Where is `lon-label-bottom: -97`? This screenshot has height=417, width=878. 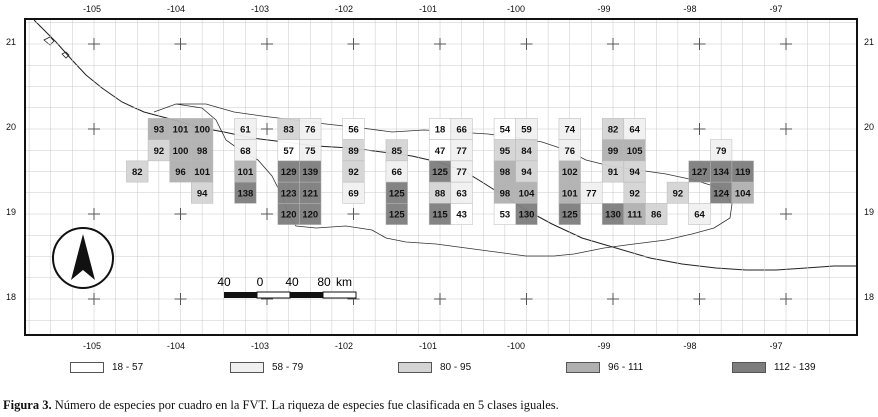
lon-label-bottom: -97 is located at coordinates (776, 346).